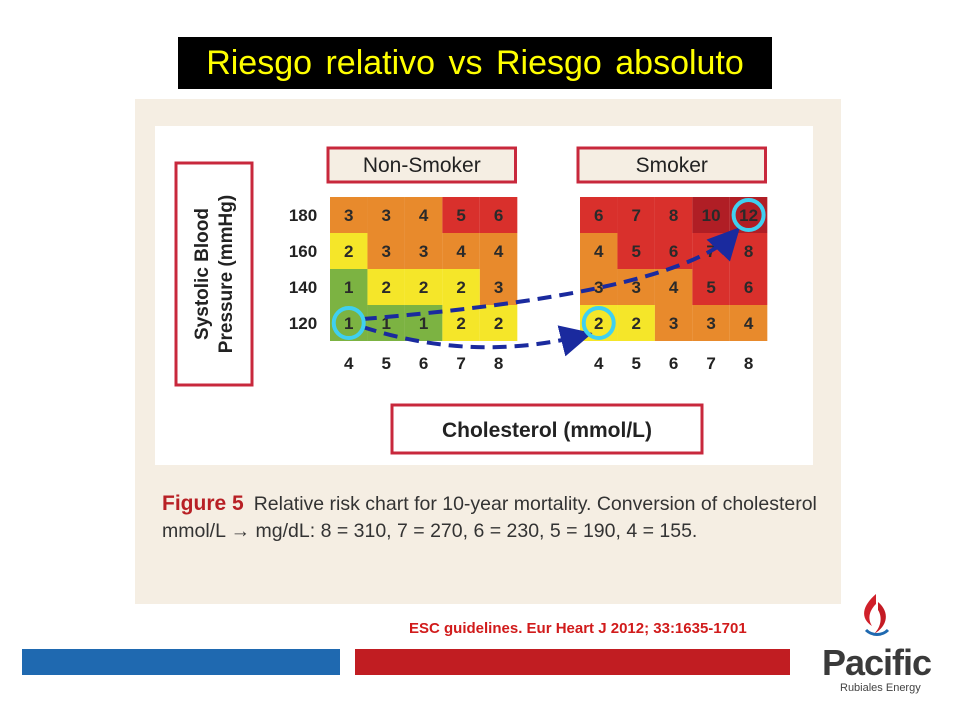 The height and width of the screenshot is (720, 960). I want to click on cell-value-1-2-2: 4, so click(674, 287).